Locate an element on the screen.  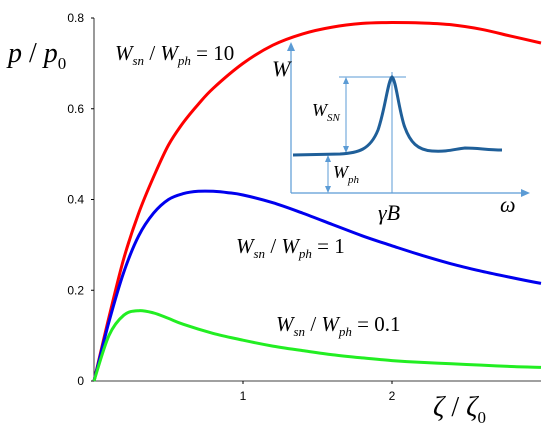
inset-ph-label: Wph is located at coordinates (346, 174).